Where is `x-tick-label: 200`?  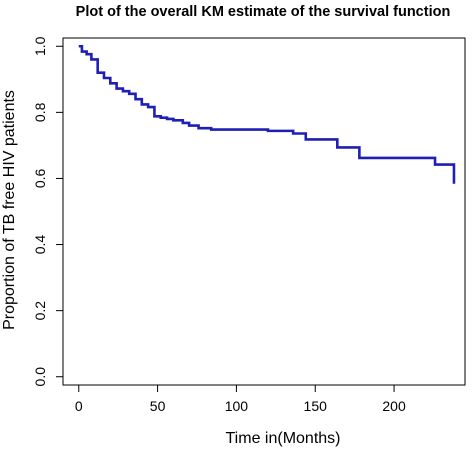 x-tick-label: 200 is located at coordinates (394, 406).